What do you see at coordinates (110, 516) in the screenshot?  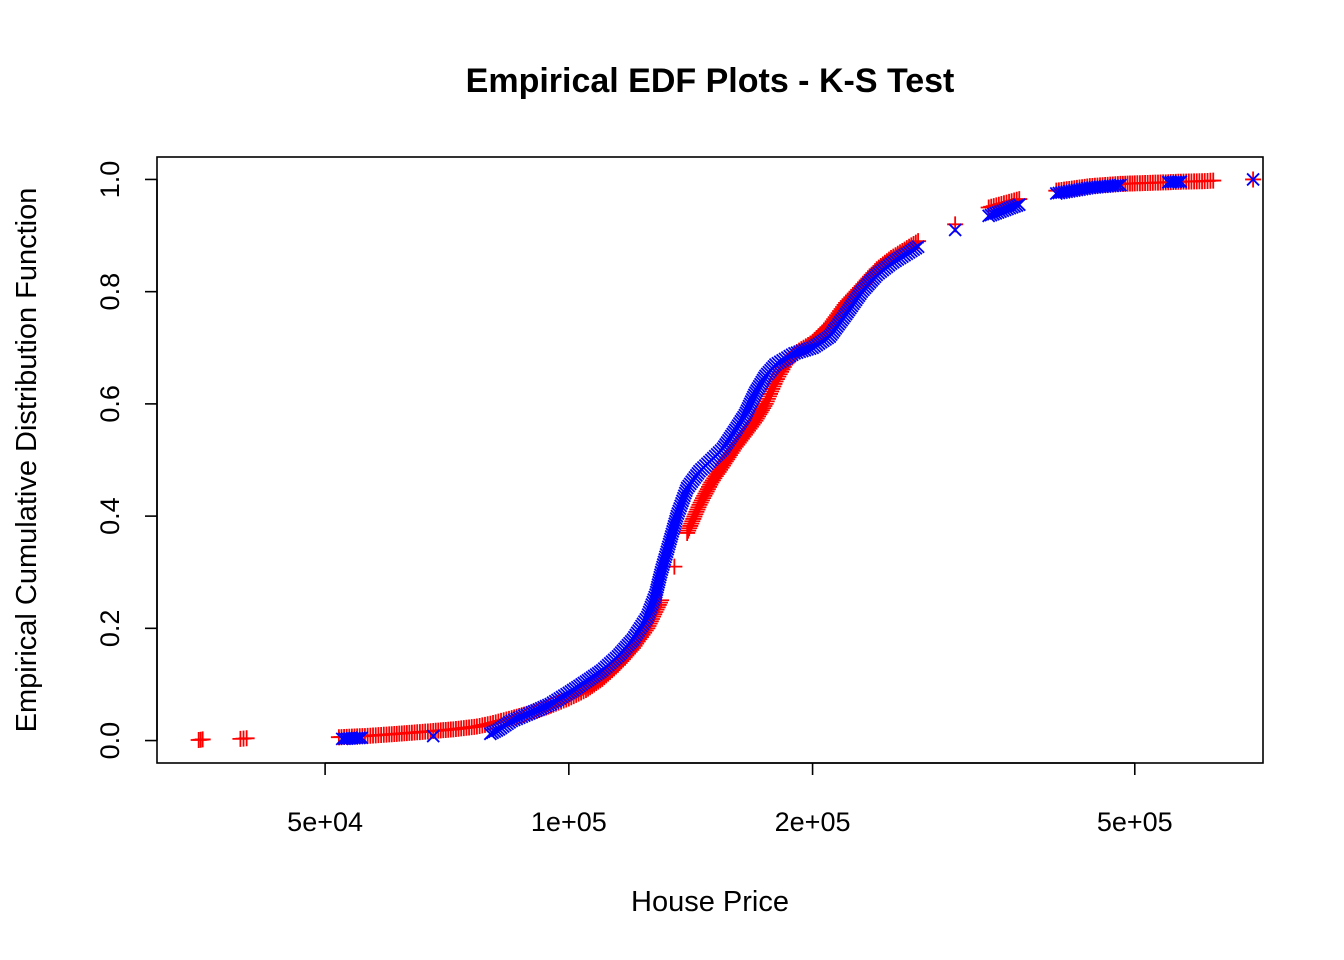 I see `y-tick-label: 0.4` at bounding box center [110, 516].